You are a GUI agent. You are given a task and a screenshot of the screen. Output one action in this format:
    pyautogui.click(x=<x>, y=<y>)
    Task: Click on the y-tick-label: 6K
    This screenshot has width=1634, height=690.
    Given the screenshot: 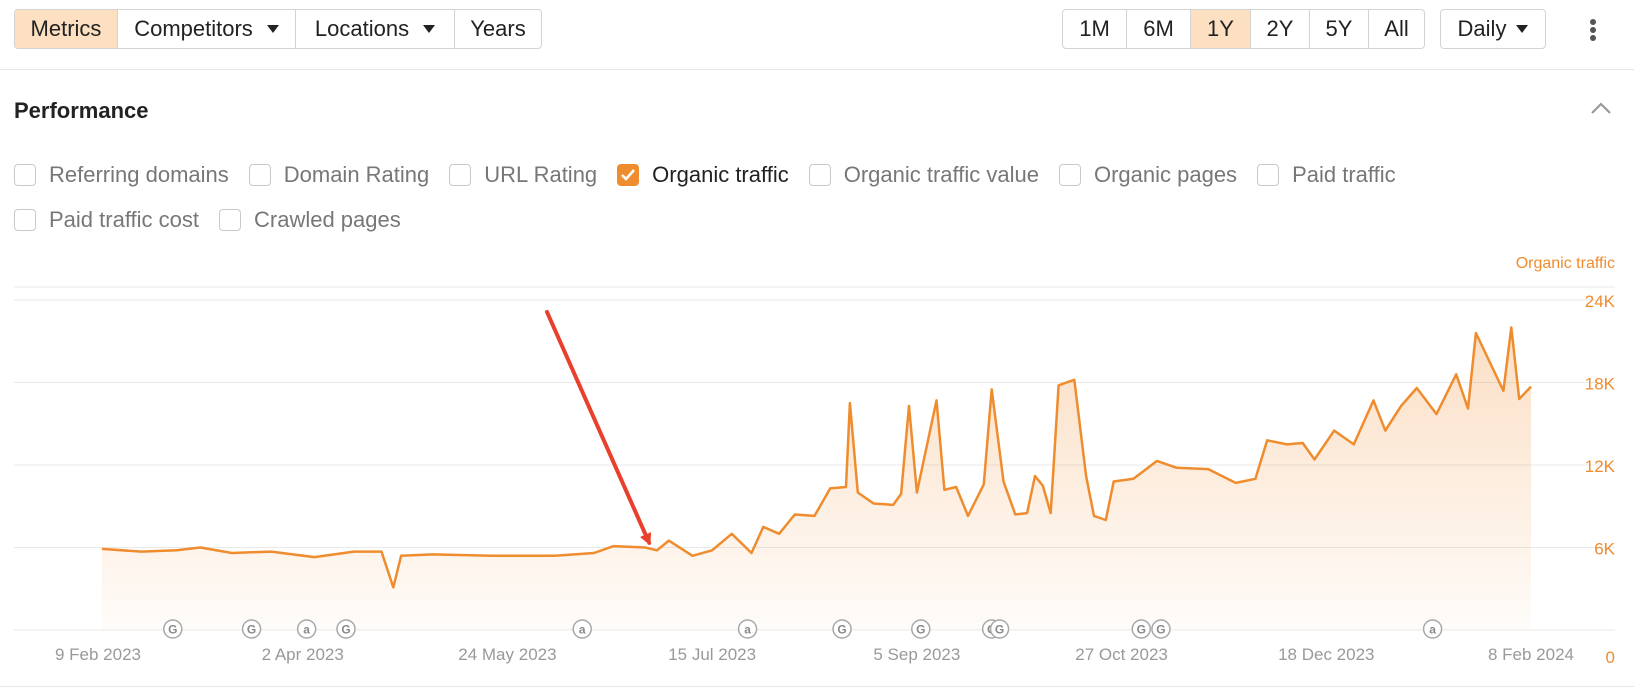 What is the action you would take?
    pyautogui.click(x=1604, y=549)
    